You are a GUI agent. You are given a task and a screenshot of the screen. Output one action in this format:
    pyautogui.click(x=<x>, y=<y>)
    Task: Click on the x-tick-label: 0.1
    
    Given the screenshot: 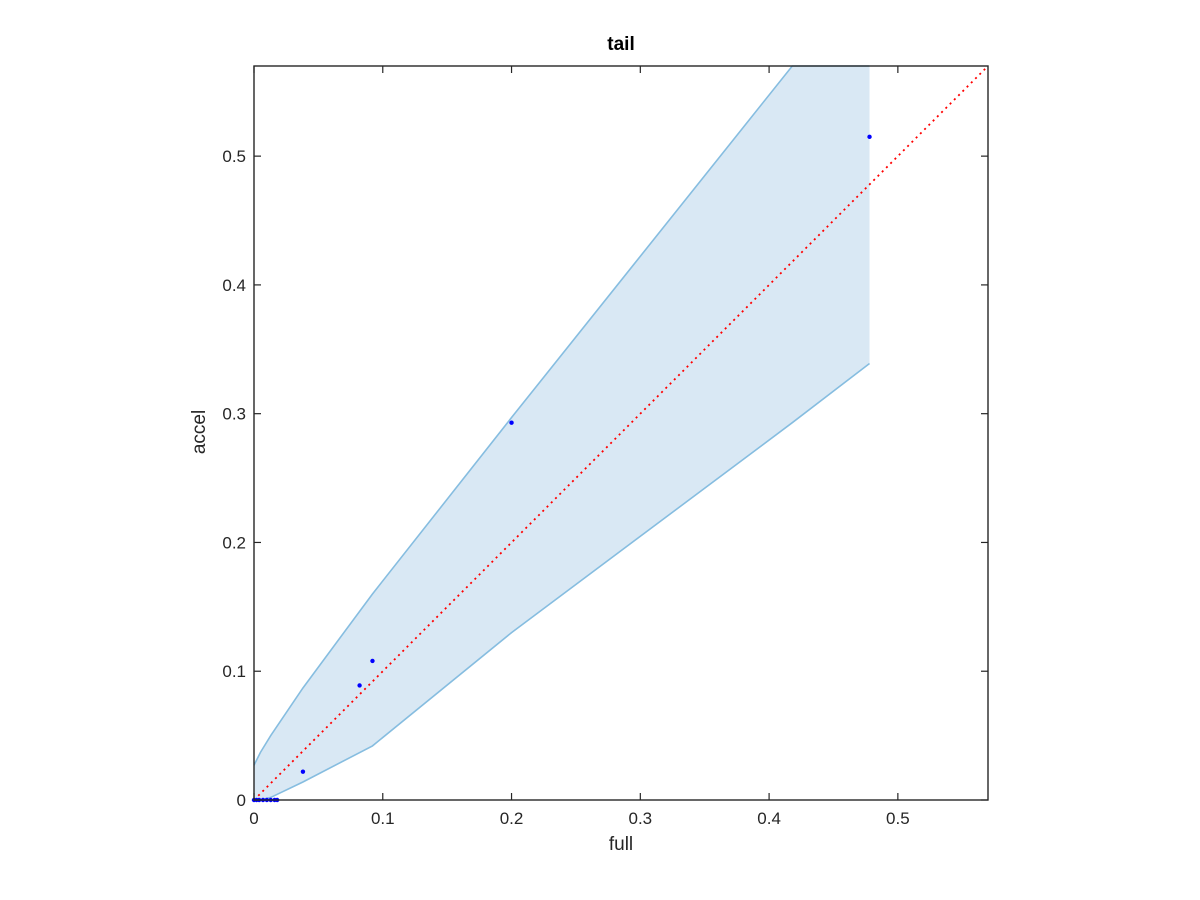 What is the action you would take?
    pyautogui.click(x=383, y=818)
    